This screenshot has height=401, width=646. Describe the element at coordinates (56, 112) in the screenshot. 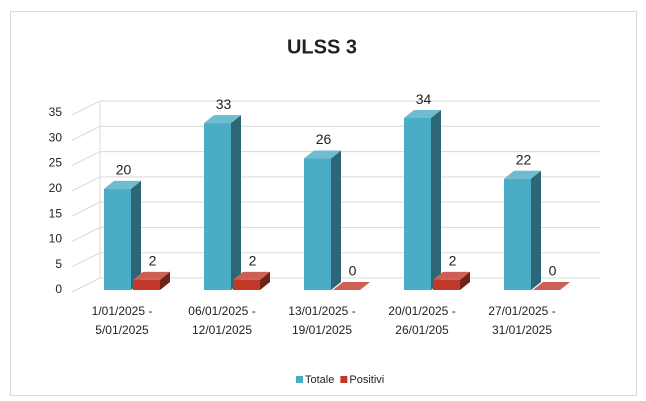

I see `y-tick-label: 35` at that location.